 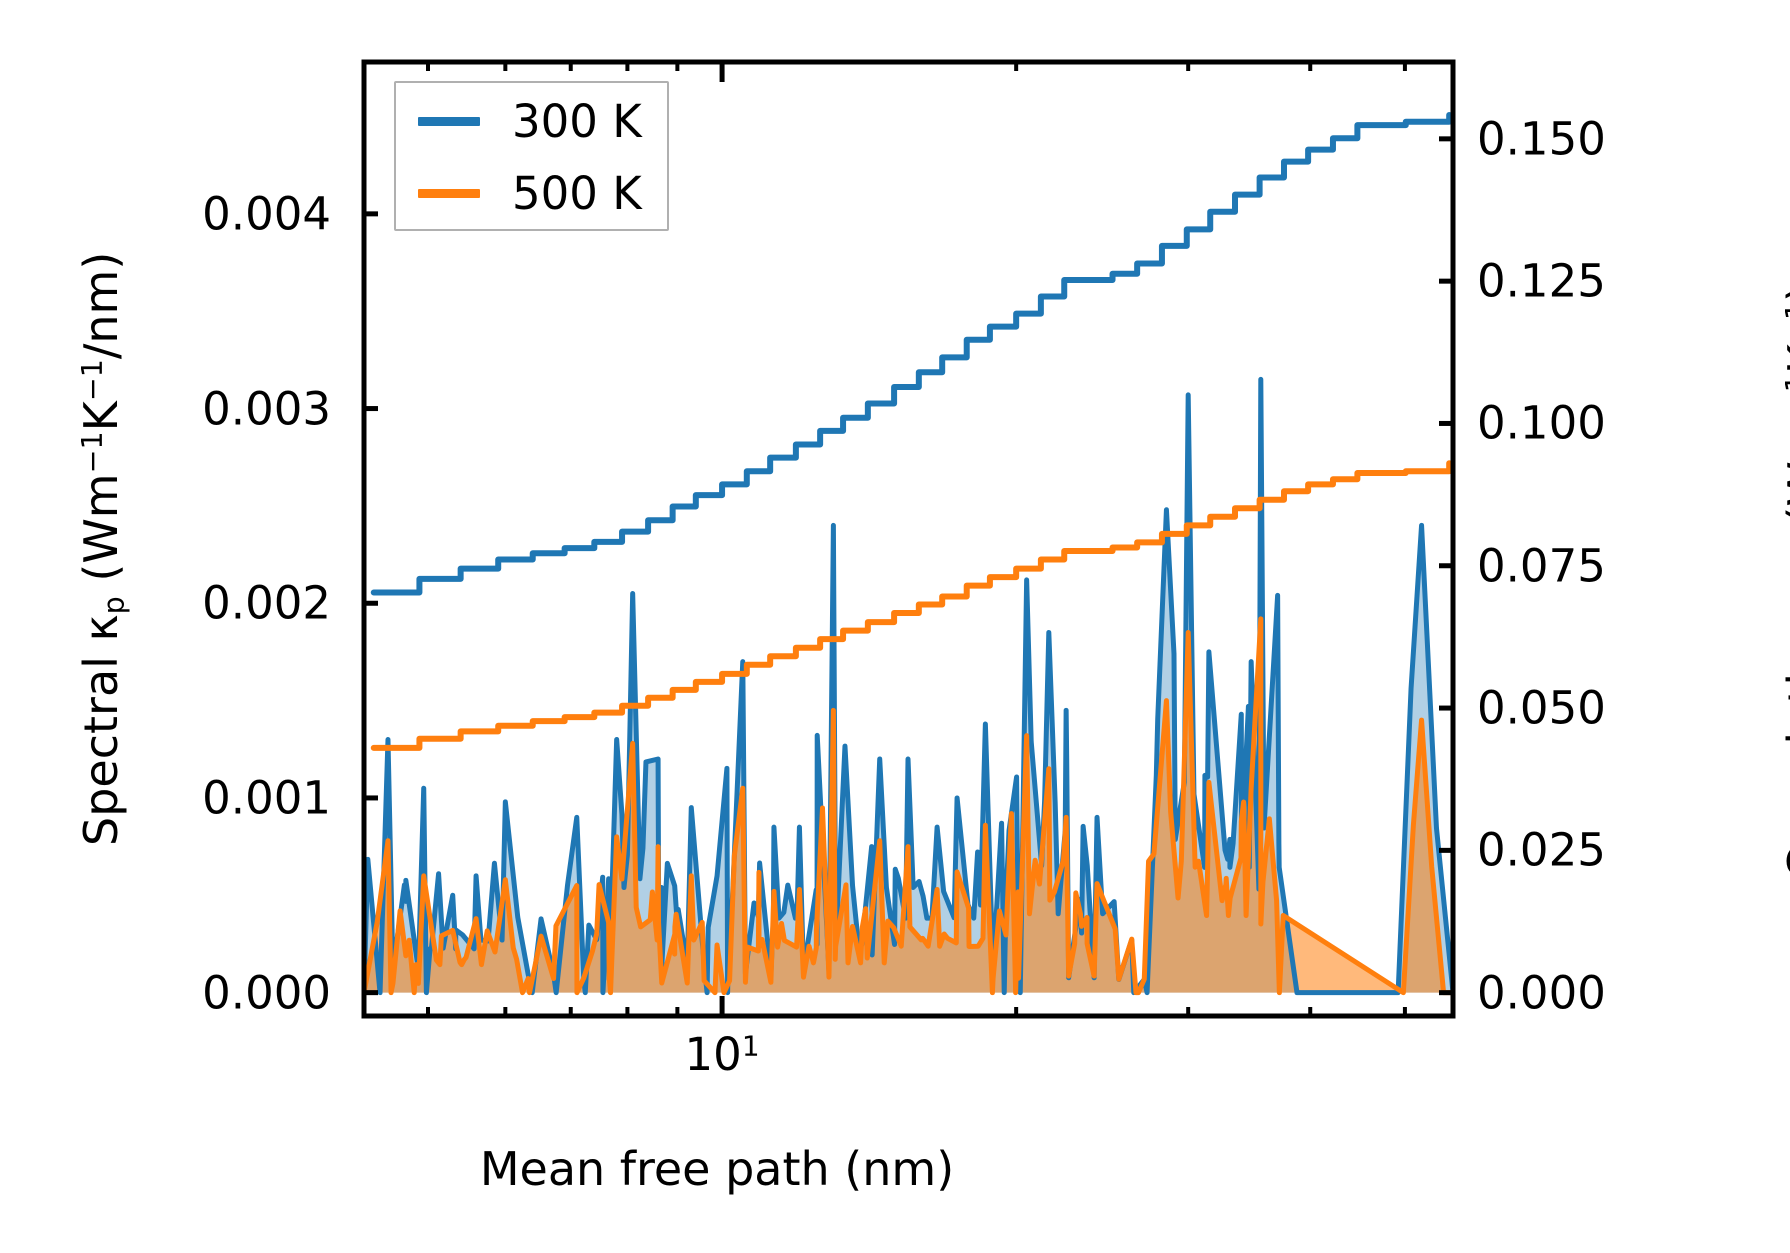 I want to click on y-tick-label-right-6: 0.150, so click(x=1541, y=139).